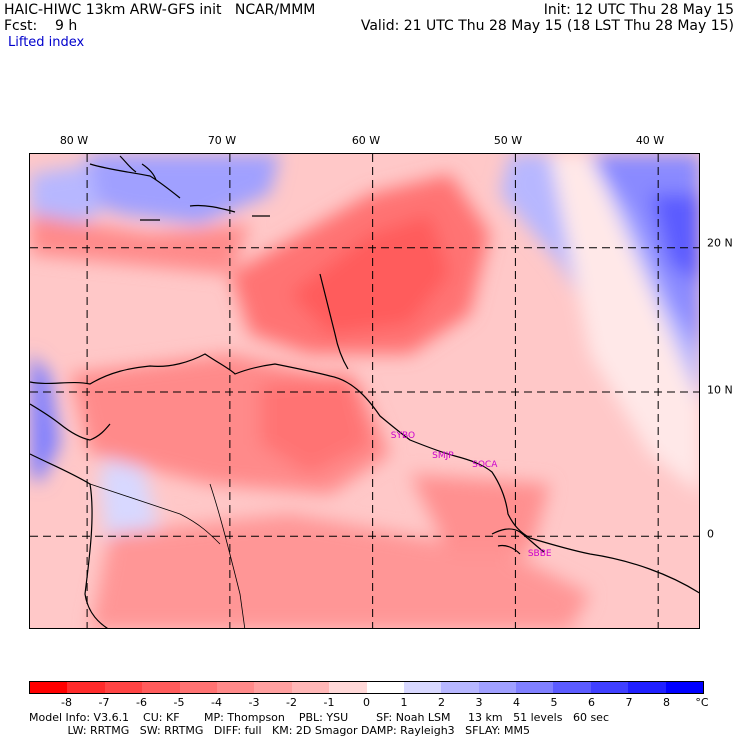 The width and height of the screenshot is (740, 740). What do you see at coordinates (46, 42) in the screenshot?
I see `field-name: Lifted index` at bounding box center [46, 42].